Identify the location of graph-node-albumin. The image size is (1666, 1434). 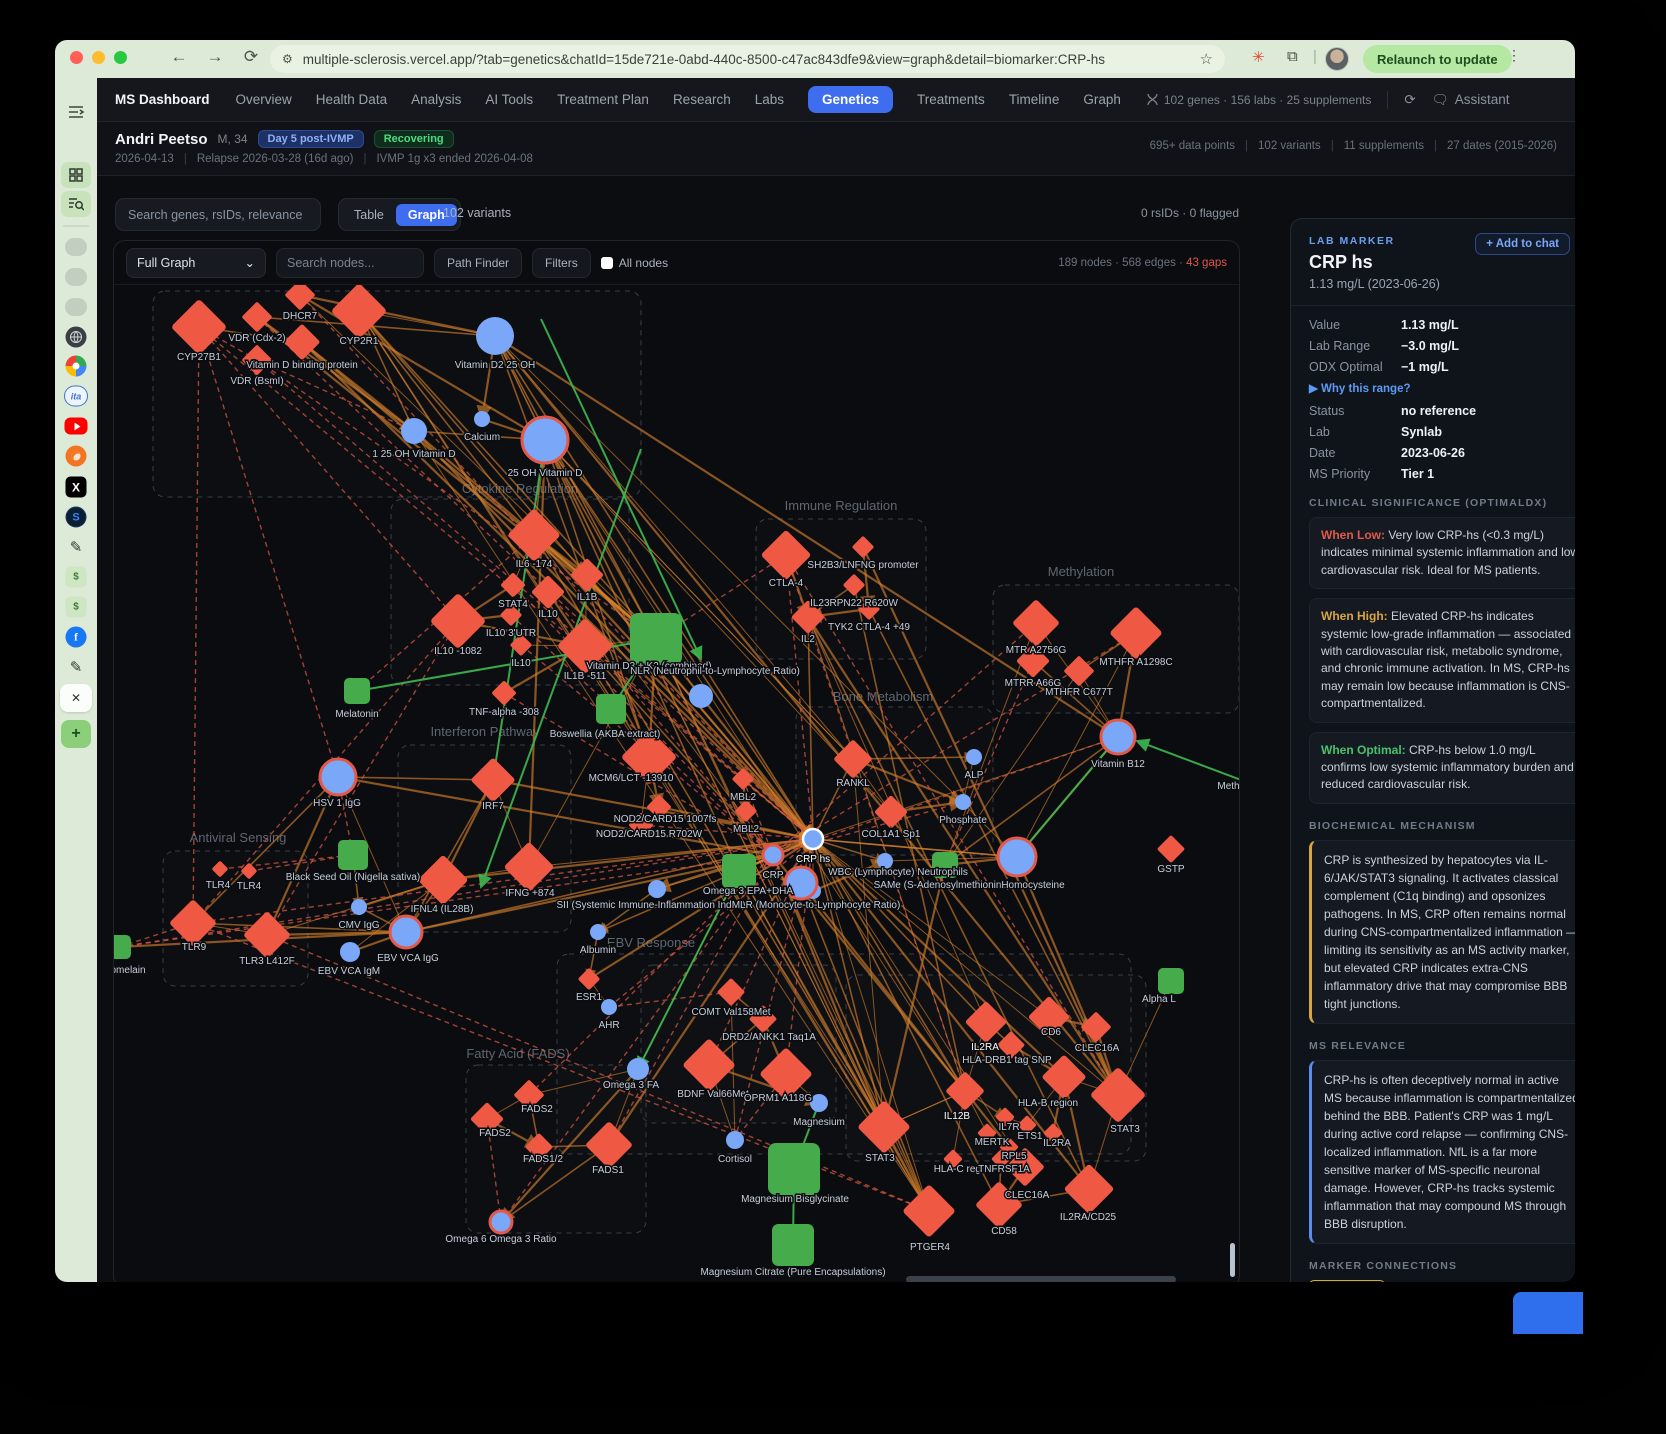
(598, 932).